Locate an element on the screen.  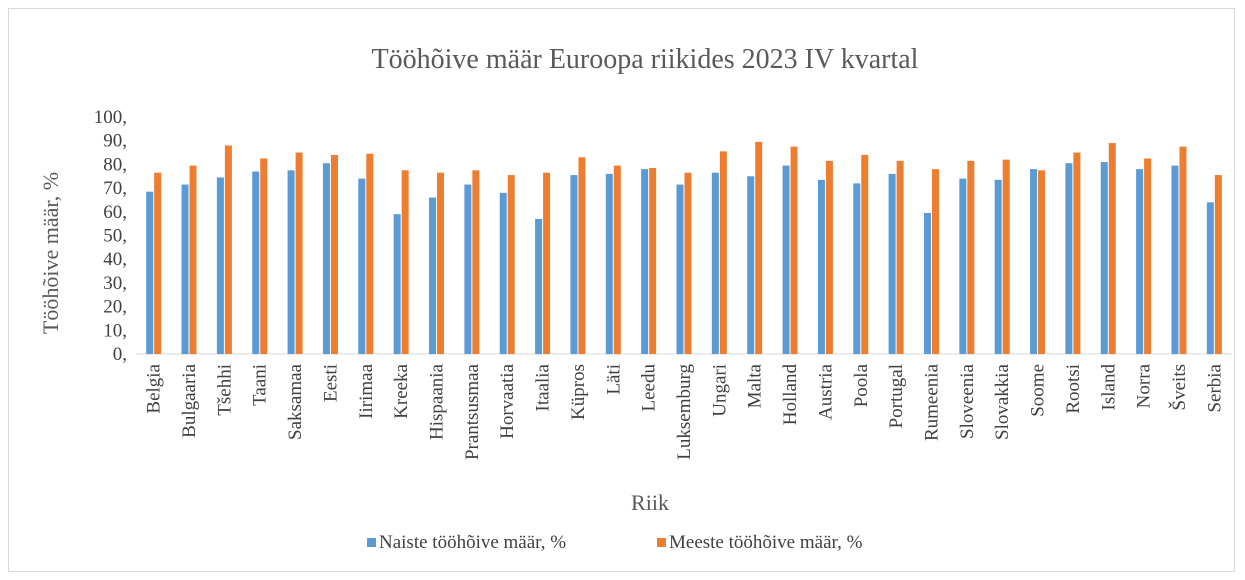
x-tick-label: Malta is located at coordinates (755, 385).